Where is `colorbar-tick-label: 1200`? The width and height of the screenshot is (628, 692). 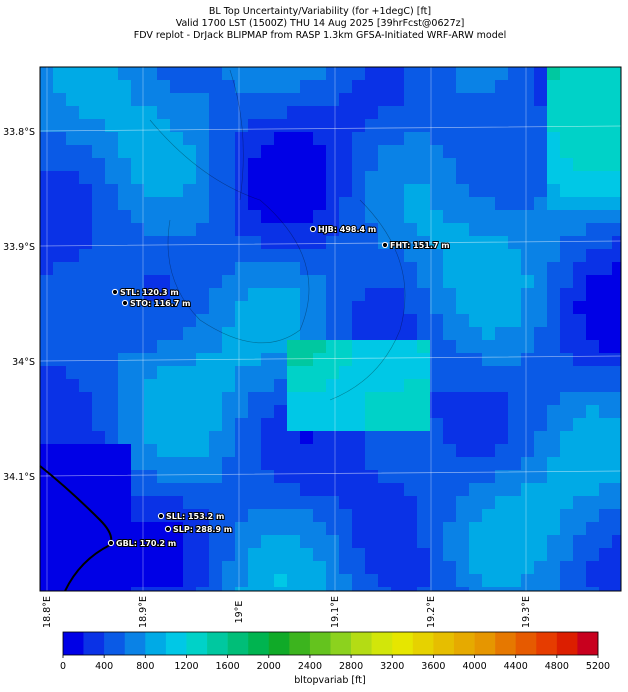 colorbar-tick-label: 1200 is located at coordinates (186, 666).